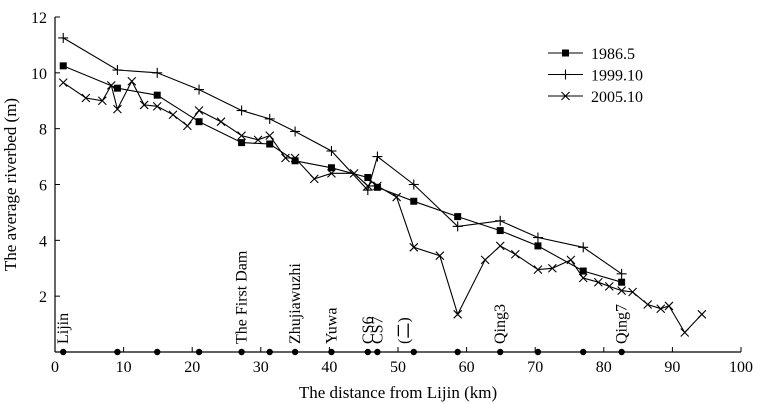 This screenshot has width=763, height=404. I want to click on station-label: Zhujiawuzhi, so click(295, 303).